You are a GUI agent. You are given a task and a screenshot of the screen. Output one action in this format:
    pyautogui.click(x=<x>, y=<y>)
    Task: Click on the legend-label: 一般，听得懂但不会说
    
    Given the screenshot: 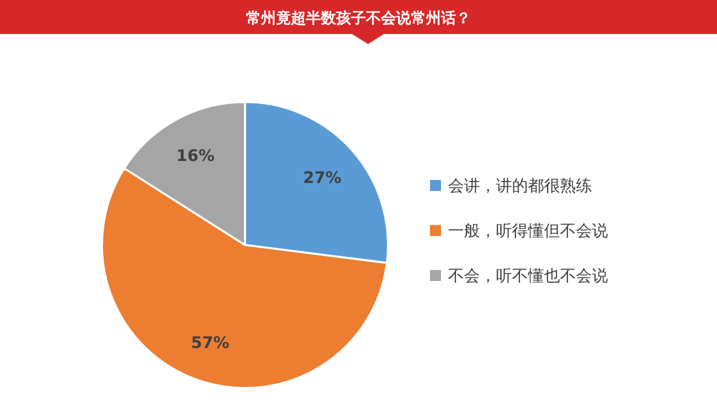 What is the action you would take?
    pyautogui.click(x=528, y=230)
    